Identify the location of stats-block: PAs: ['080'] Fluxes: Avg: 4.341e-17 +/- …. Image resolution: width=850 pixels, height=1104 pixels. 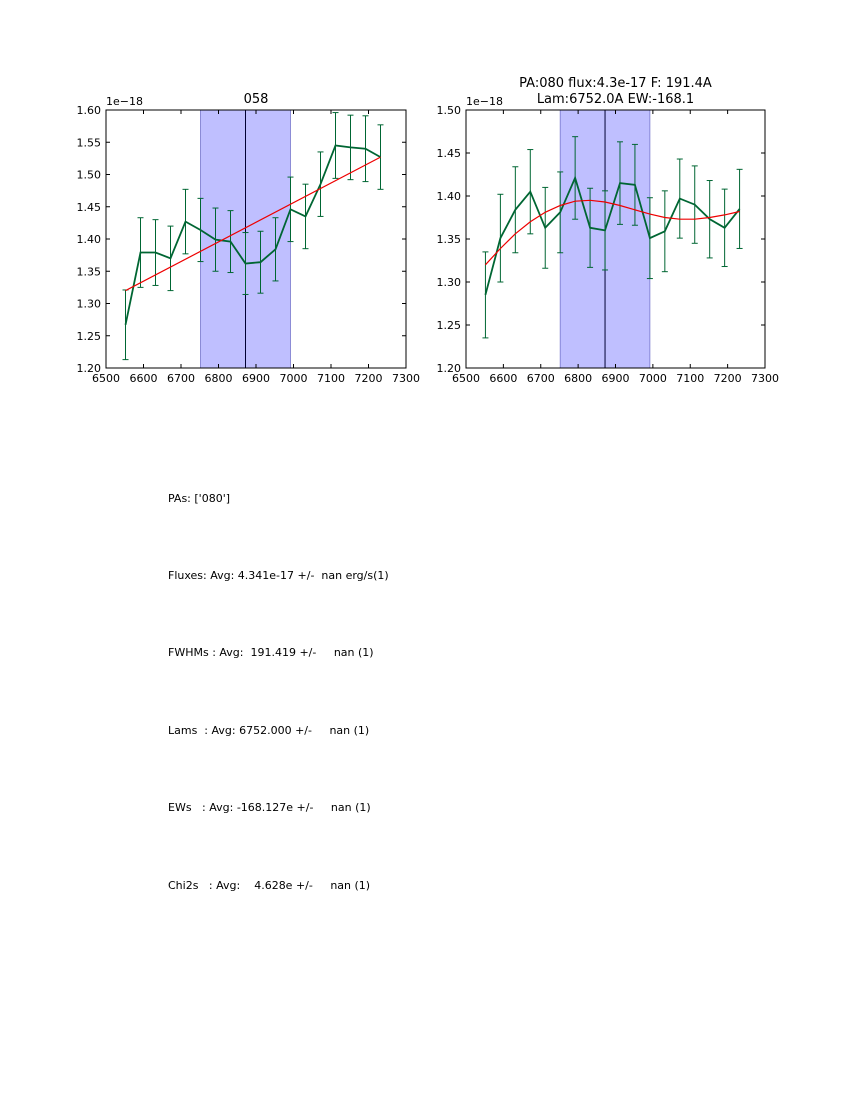
(278, 692).